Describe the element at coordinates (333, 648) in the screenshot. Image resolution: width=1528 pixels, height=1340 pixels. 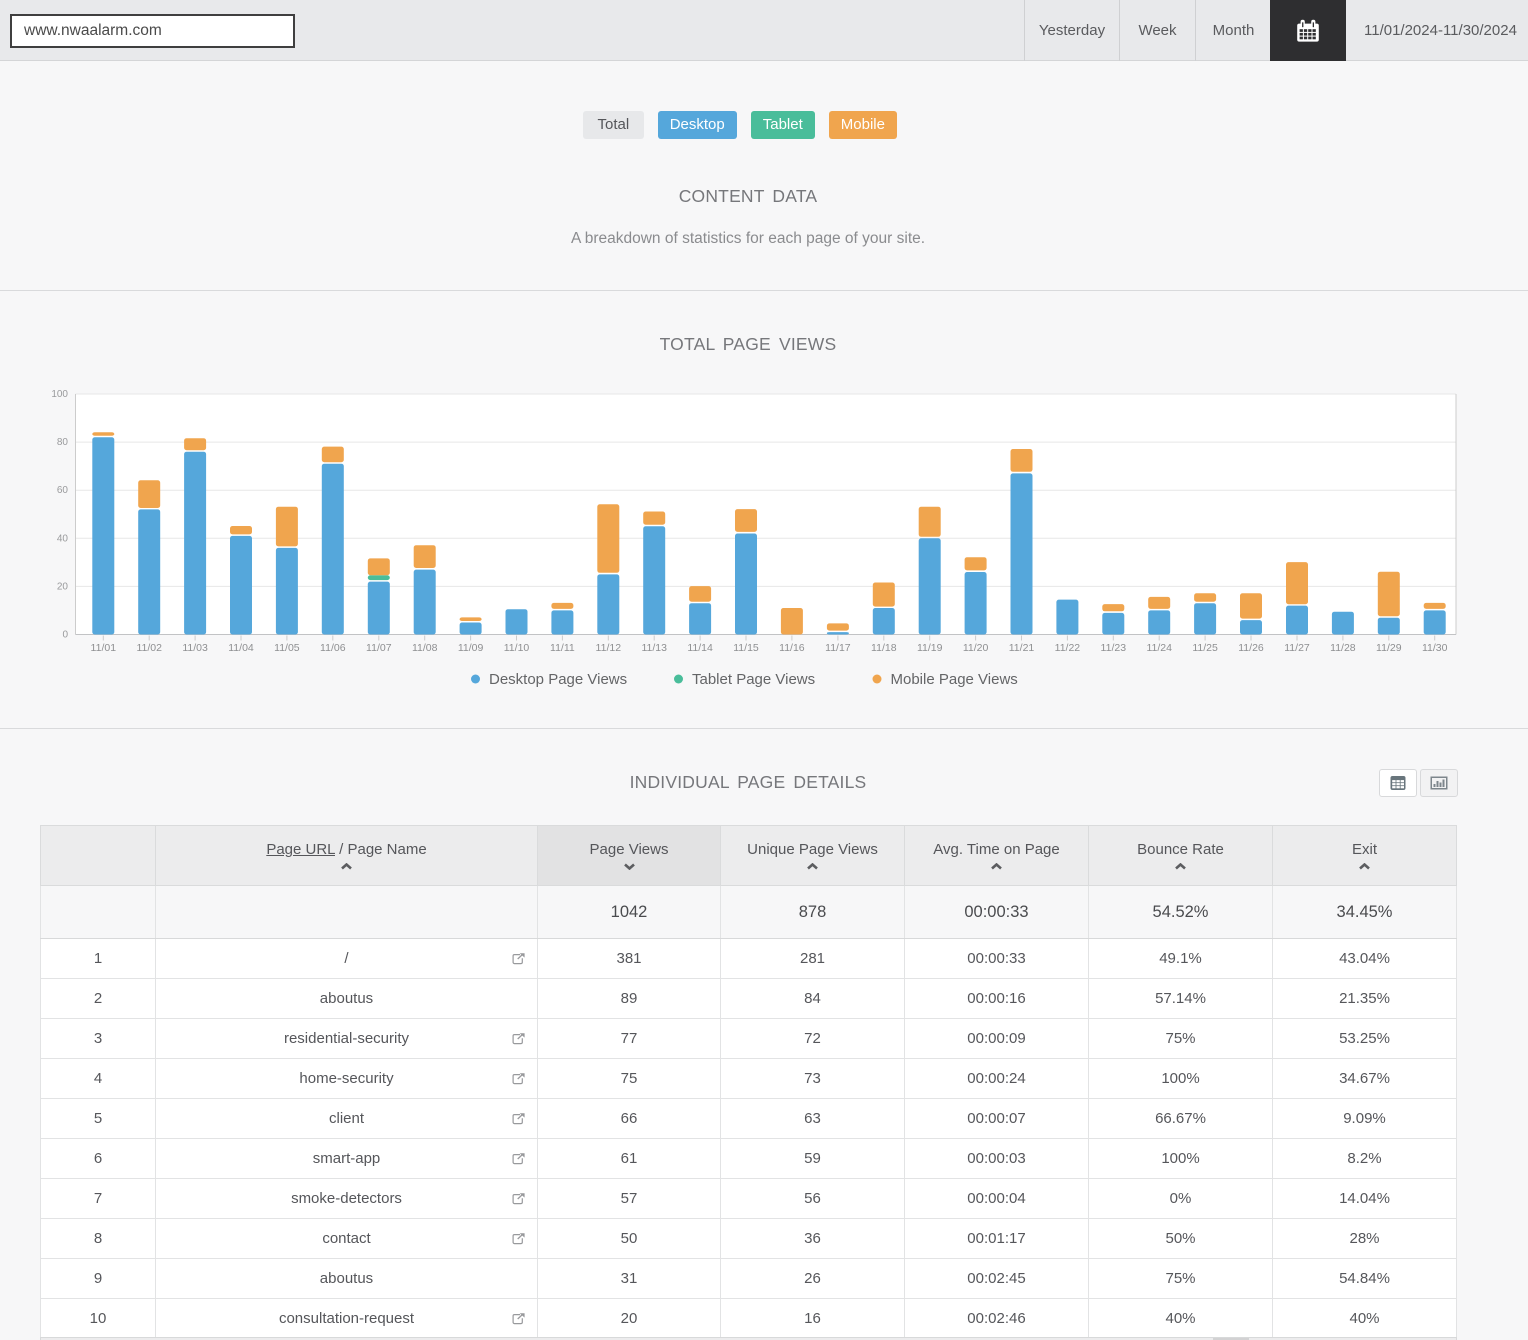
I see `svg-text: 11/06` at that location.